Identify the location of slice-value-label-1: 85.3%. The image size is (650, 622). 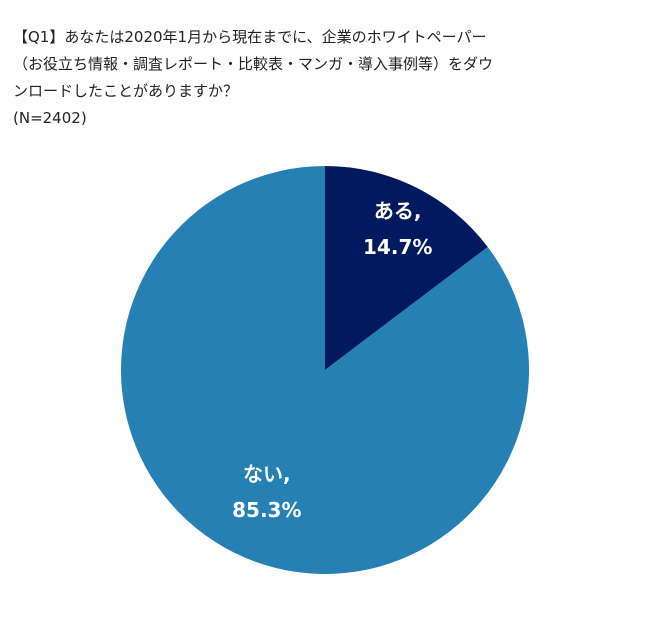
(266, 510).